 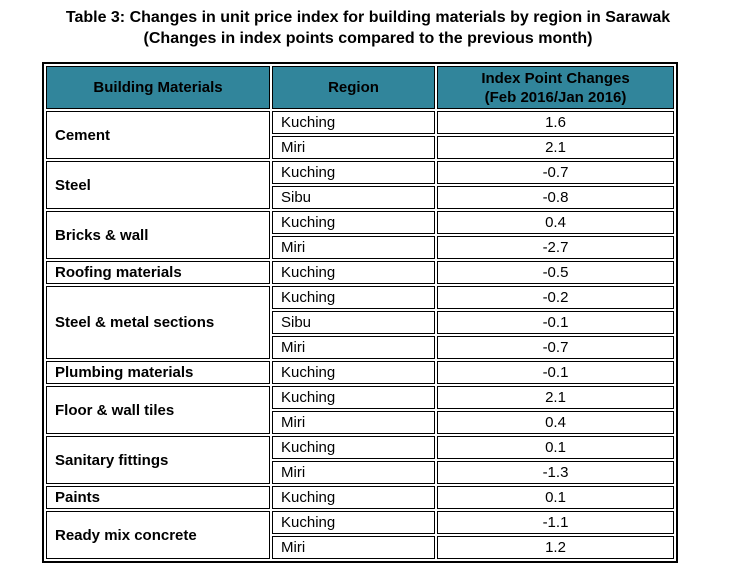 I want to click on header-building-materials: Building Materials, so click(x=158, y=87).